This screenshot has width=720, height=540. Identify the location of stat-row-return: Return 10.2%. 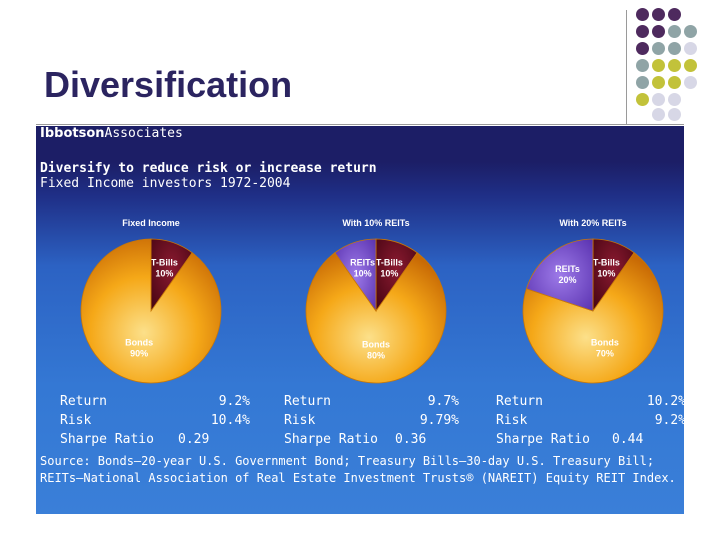
(591, 401).